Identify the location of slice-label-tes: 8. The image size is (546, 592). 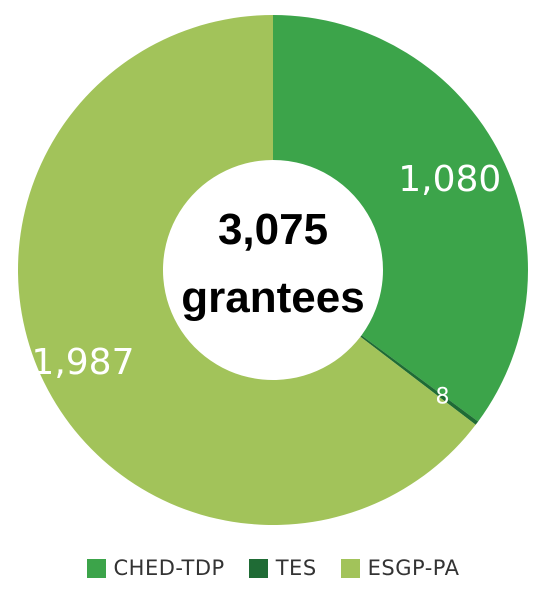
(443, 396).